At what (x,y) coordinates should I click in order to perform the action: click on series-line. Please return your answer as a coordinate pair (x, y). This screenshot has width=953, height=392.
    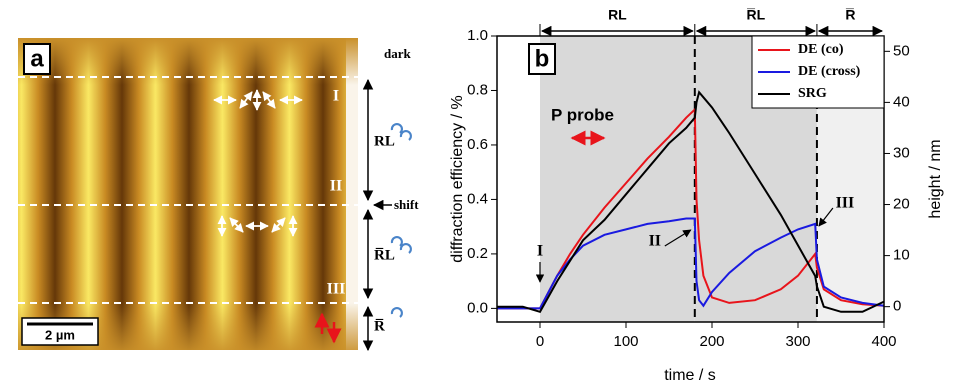
    Looking at the image, I should click on (691, 263).